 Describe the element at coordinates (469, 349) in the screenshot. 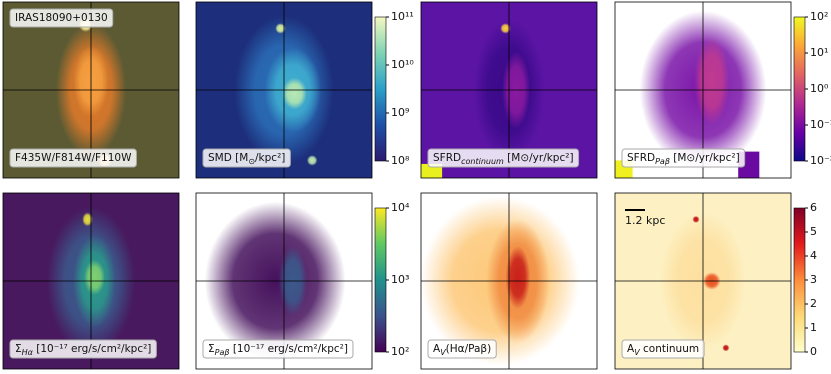

I see `label-rest: (Hα/Paβ)` at that location.